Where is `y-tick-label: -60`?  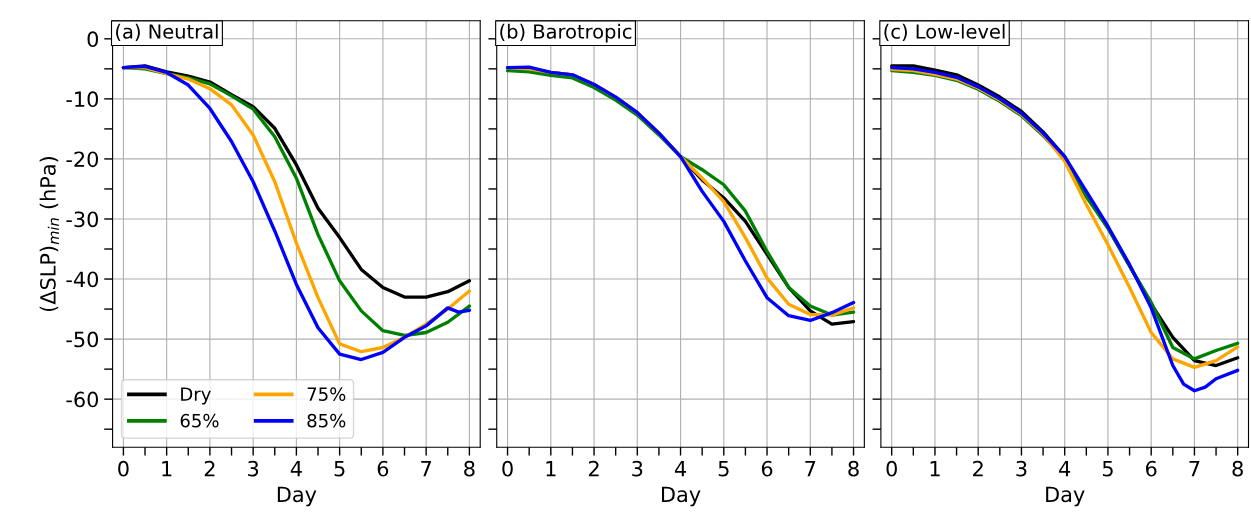
y-tick-label: -60 is located at coordinates (82, 399).